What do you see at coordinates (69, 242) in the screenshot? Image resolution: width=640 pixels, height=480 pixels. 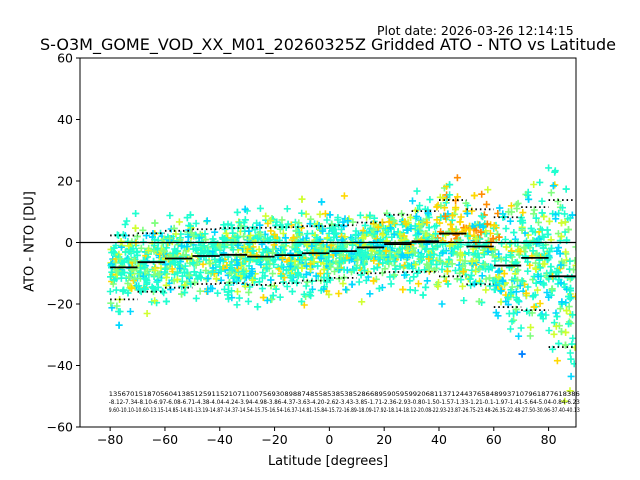 I see `y-tick-label: 0` at bounding box center [69, 242].